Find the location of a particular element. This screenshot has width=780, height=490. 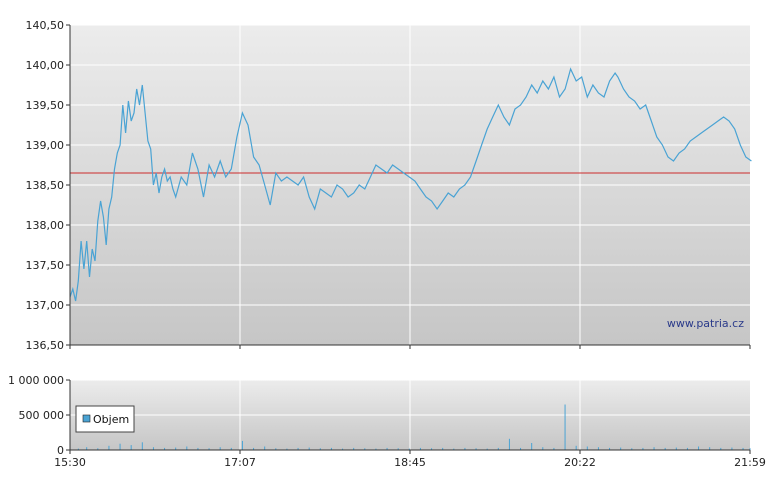

volume-y-tick-label: 1 000 000 is located at coordinates (36, 380).